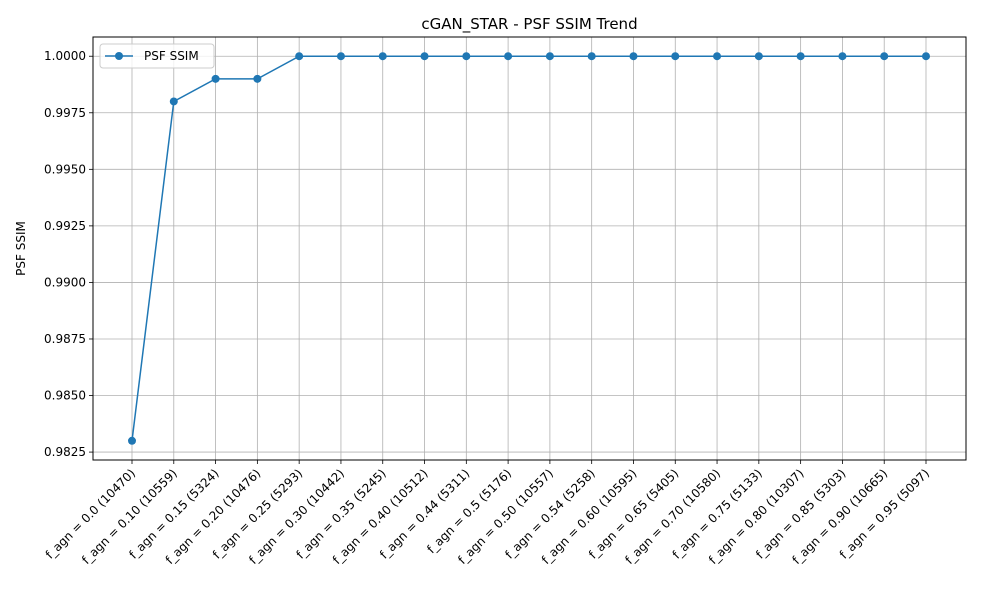 The height and width of the screenshot is (600, 1000). What do you see at coordinates (65, 282) in the screenshot?
I see `y-tick-label: 0.9900` at bounding box center [65, 282].